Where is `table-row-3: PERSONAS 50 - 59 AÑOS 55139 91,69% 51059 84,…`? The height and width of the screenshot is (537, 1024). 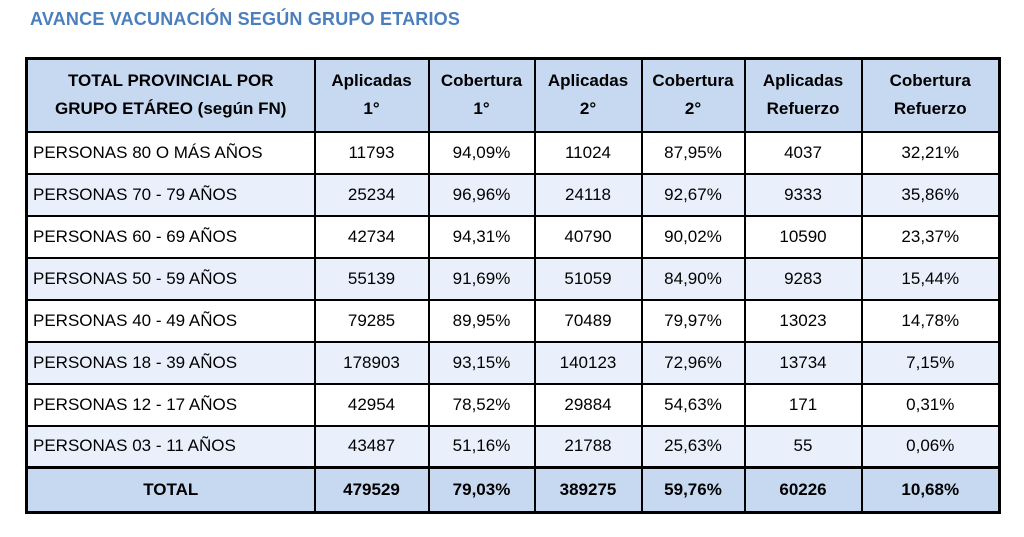 table-row-3: PERSONAS 50 - 59 AÑOS 55139 91,69% 51059 84,… is located at coordinates (513, 278).